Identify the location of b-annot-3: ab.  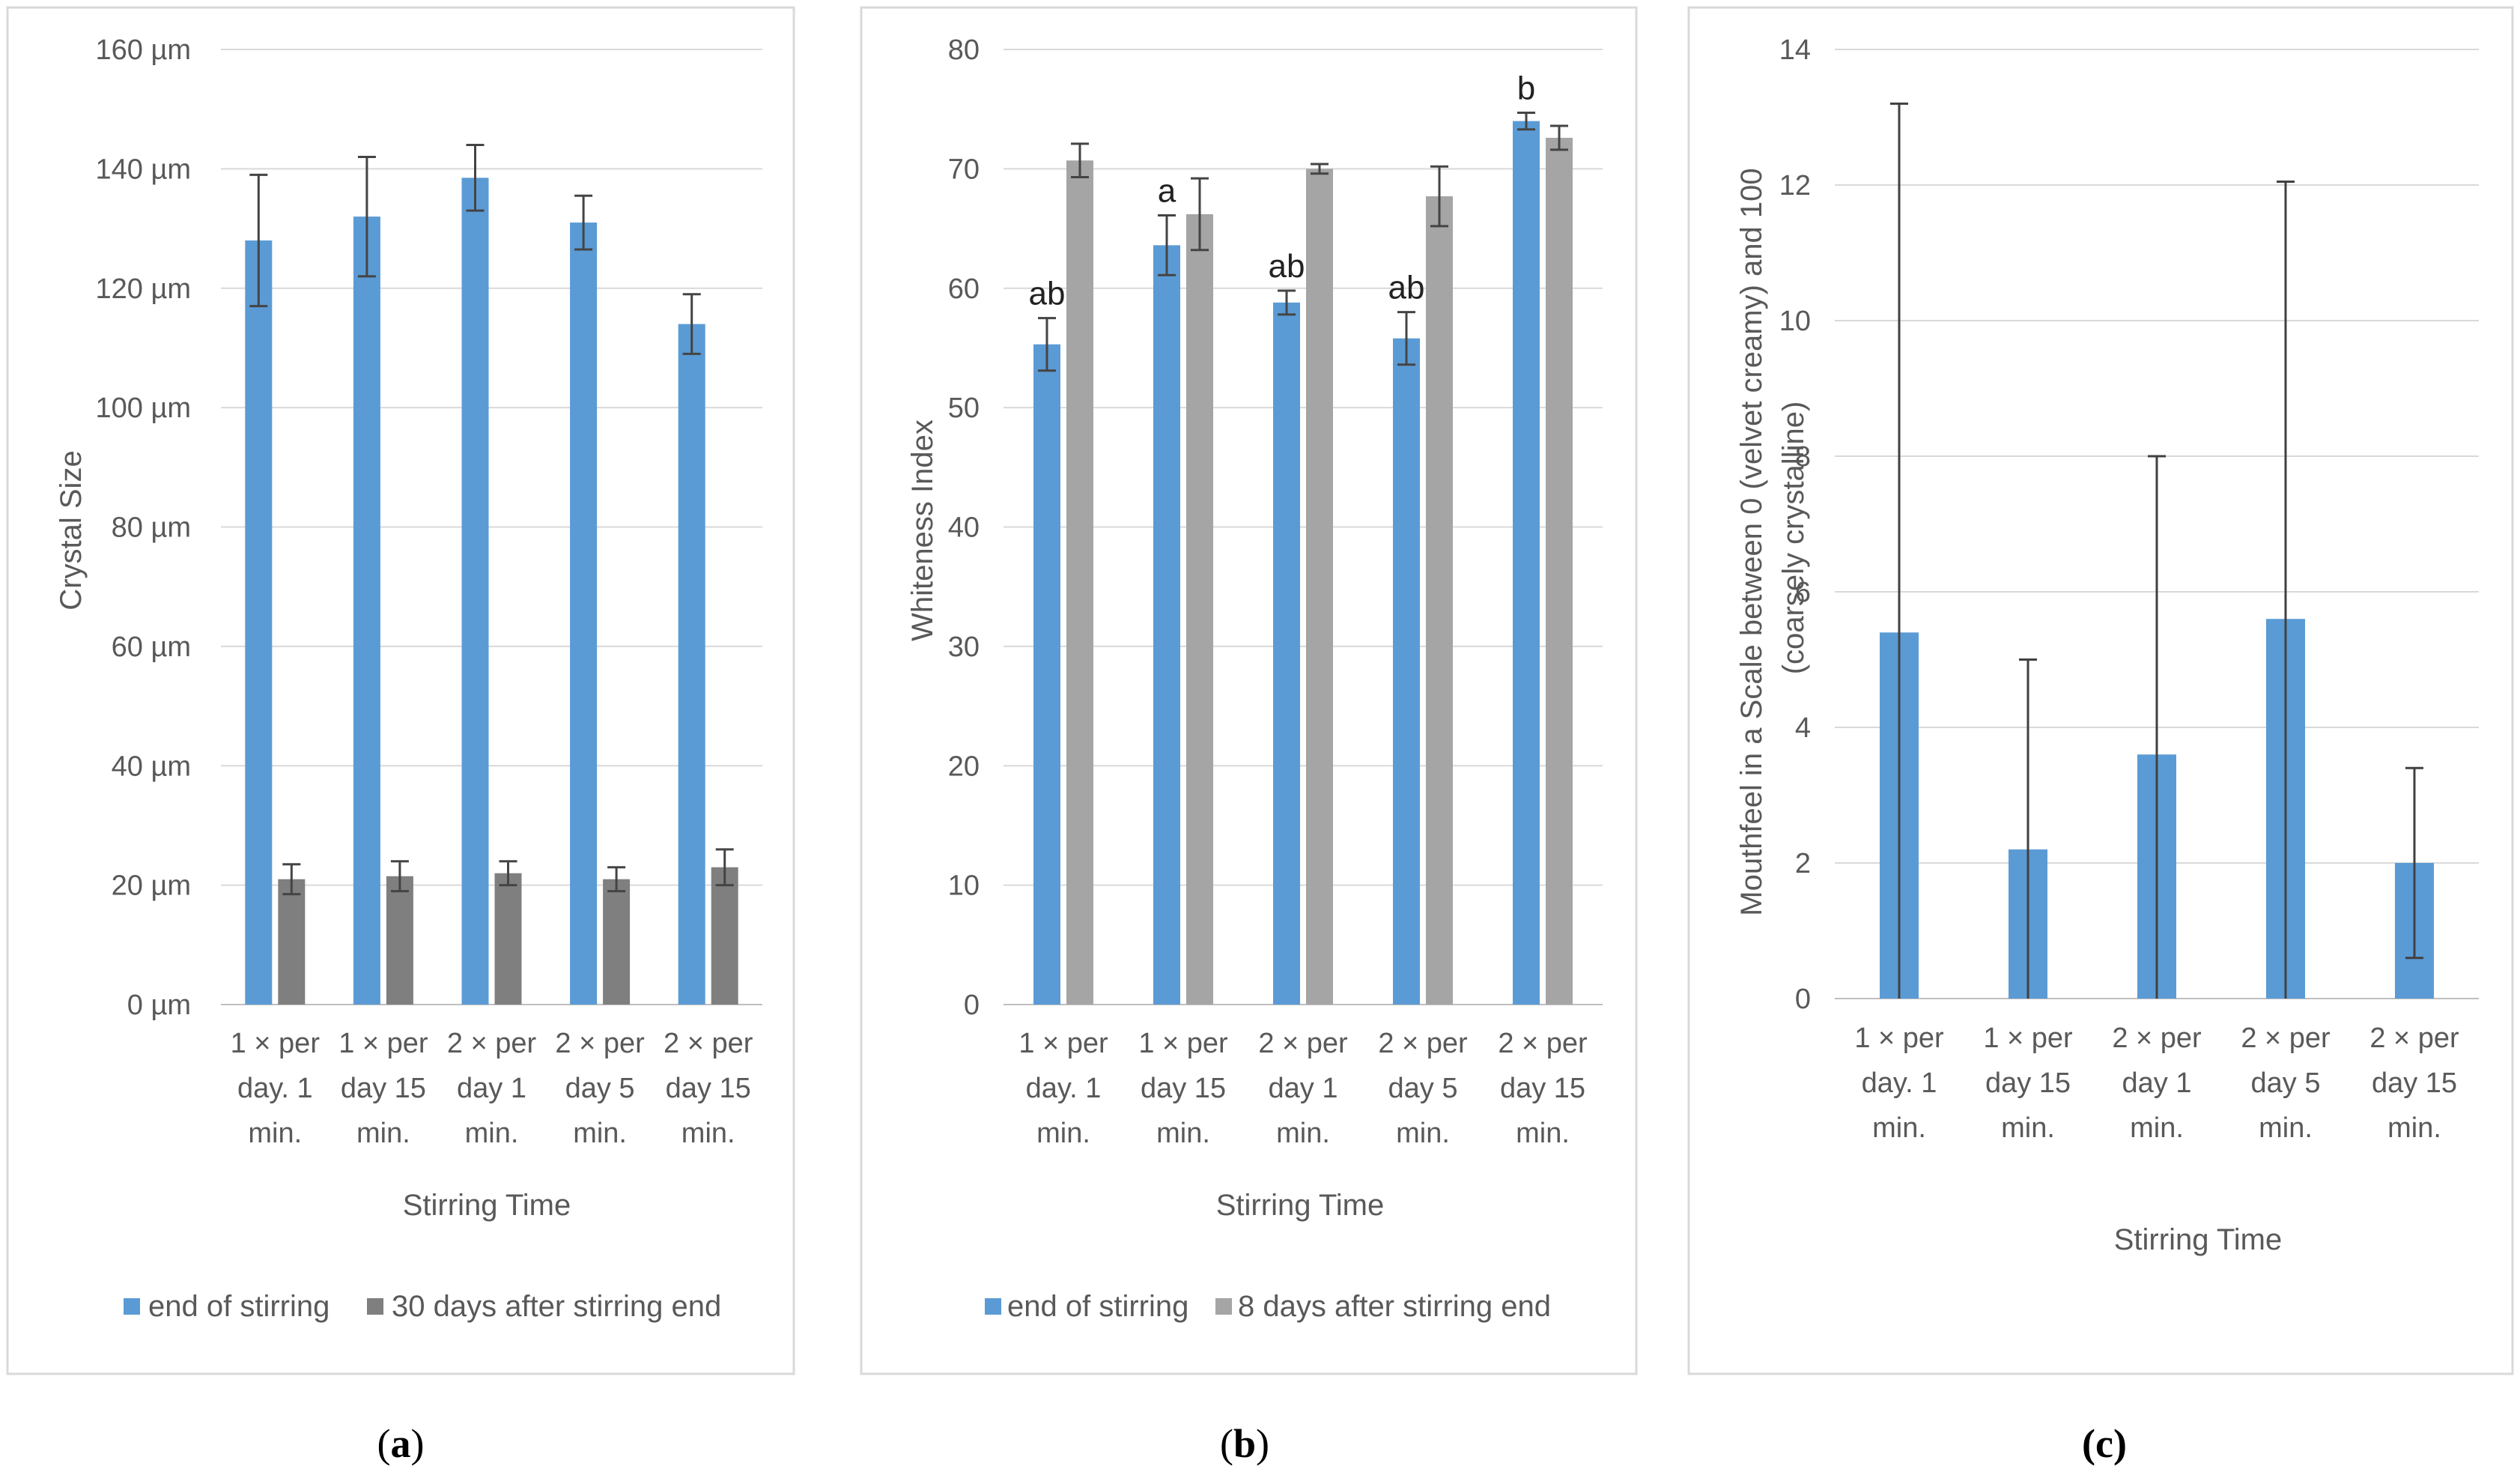
(1406, 288).